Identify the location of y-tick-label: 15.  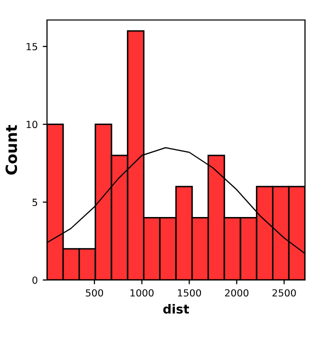
(32, 46).